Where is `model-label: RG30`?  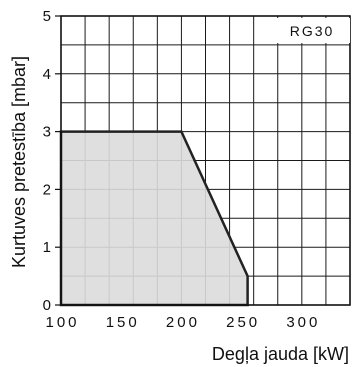
model-label: RG30 is located at coordinates (312, 31).